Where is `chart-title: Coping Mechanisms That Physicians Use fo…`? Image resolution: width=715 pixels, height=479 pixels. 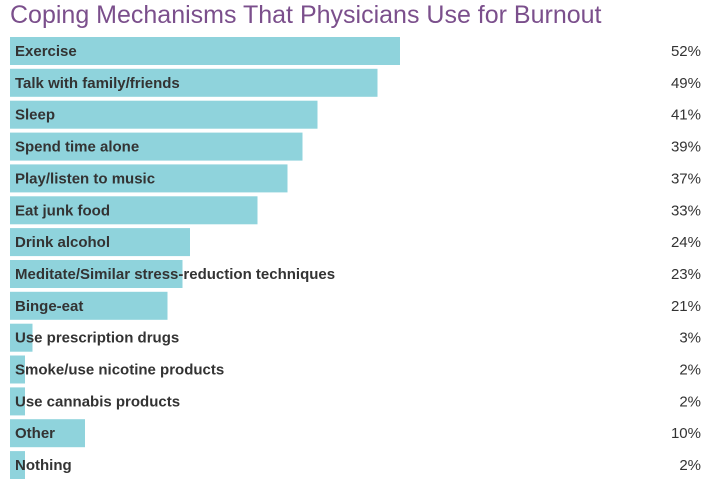 chart-title: Coping Mechanisms That Physicians Use fo… is located at coordinates (306, 15).